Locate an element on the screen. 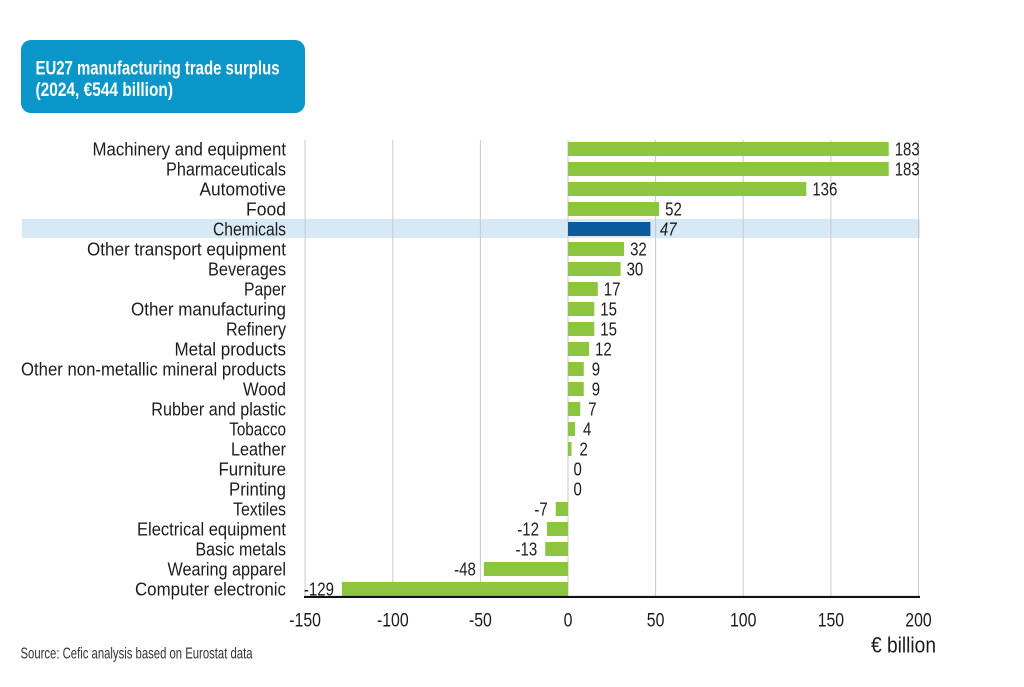 Image resolution: width=1024 pixels, height=687 pixels. svg-text: 4 is located at coordinates (587, 429).